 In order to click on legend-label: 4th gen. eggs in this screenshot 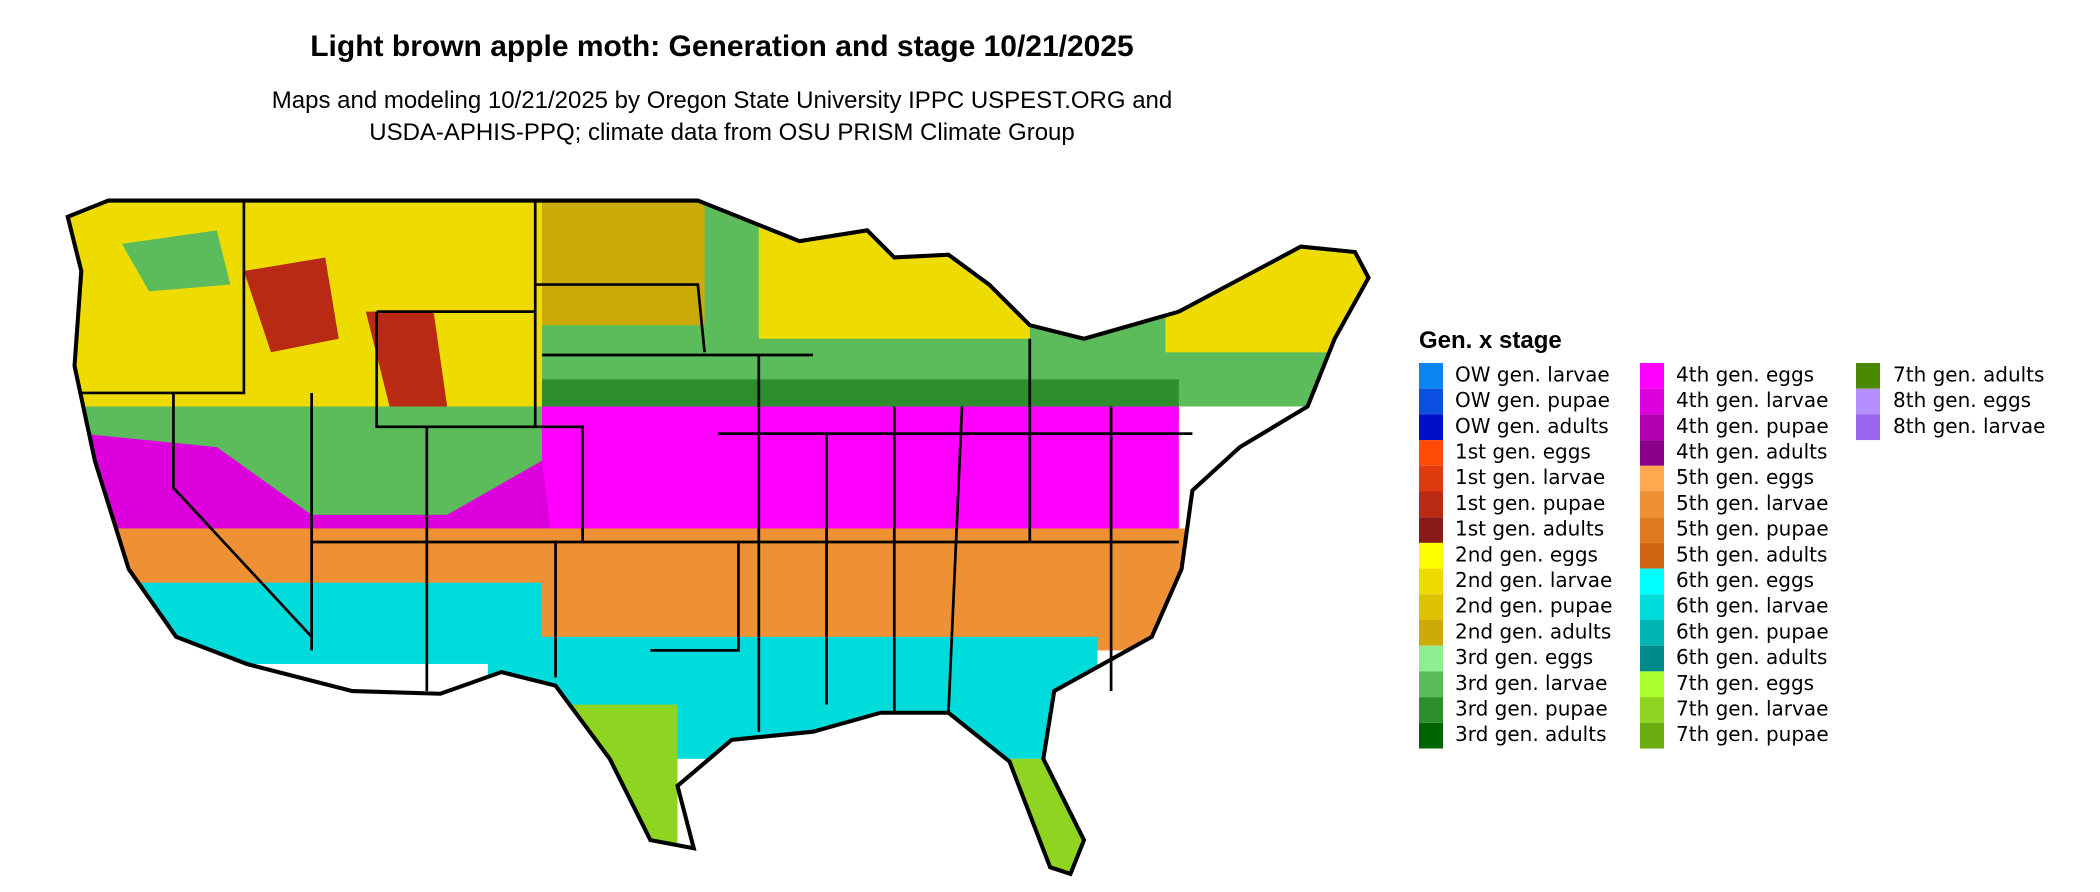, I will do `click(1745, 374)`.